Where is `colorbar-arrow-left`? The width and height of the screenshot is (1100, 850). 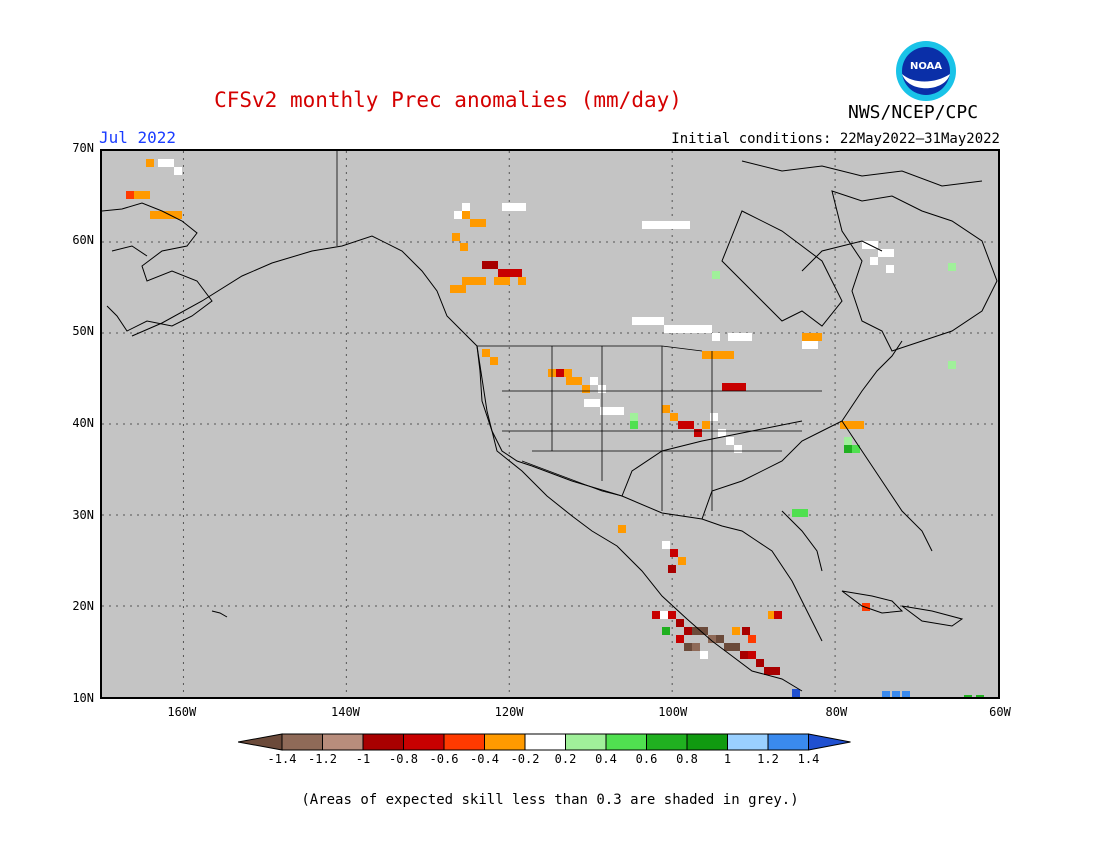 colorbar-arrow-left is located at coordinates (260, 742).